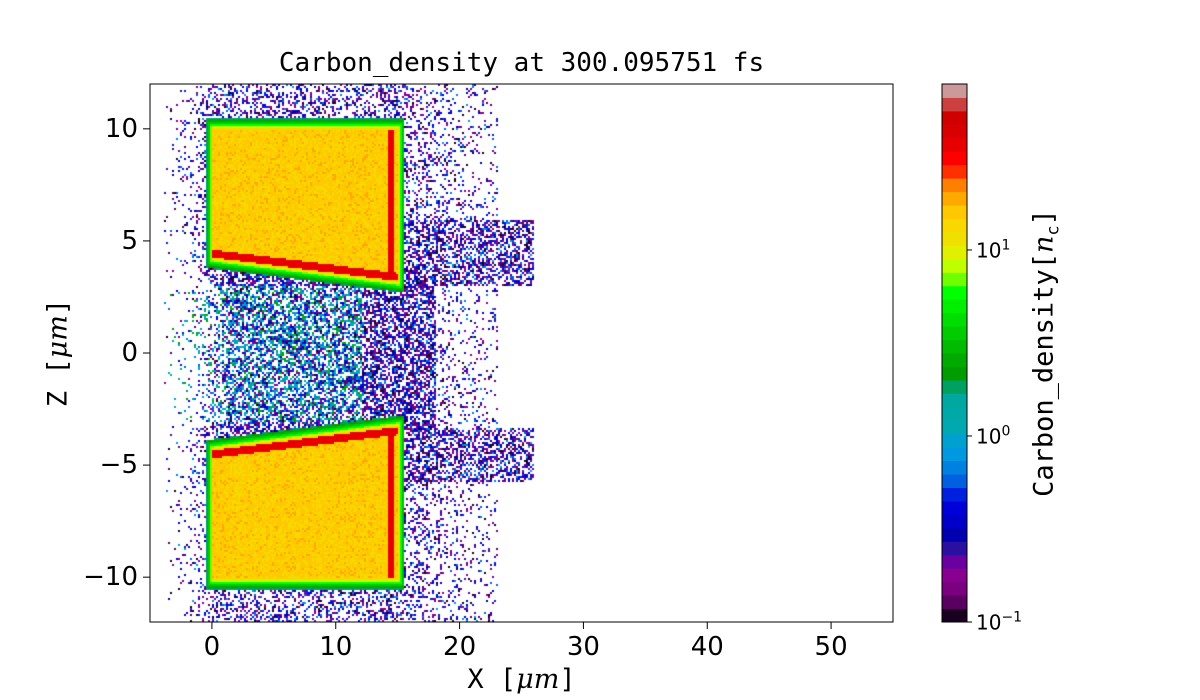 The height and width of the screenshot is (700, 1200). Describe the element at coordinates (1006, 431) in the screenshot. I see `tick-exponent: 0` at that location.